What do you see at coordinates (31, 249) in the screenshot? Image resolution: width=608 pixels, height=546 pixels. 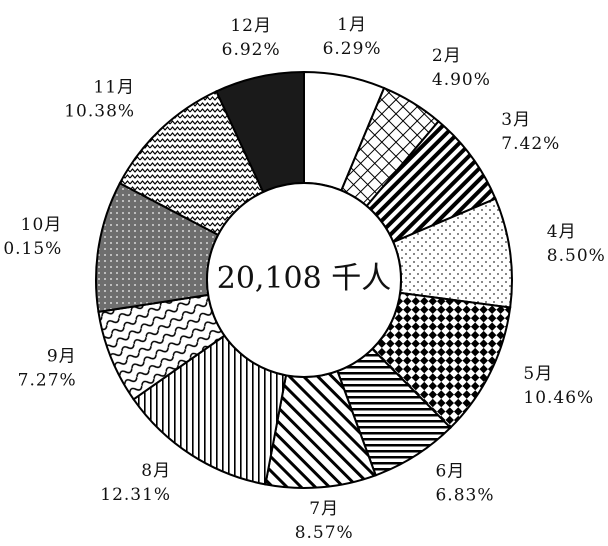 I see `slice-percent-label: 10.15%` at bounding box center [31, 249].